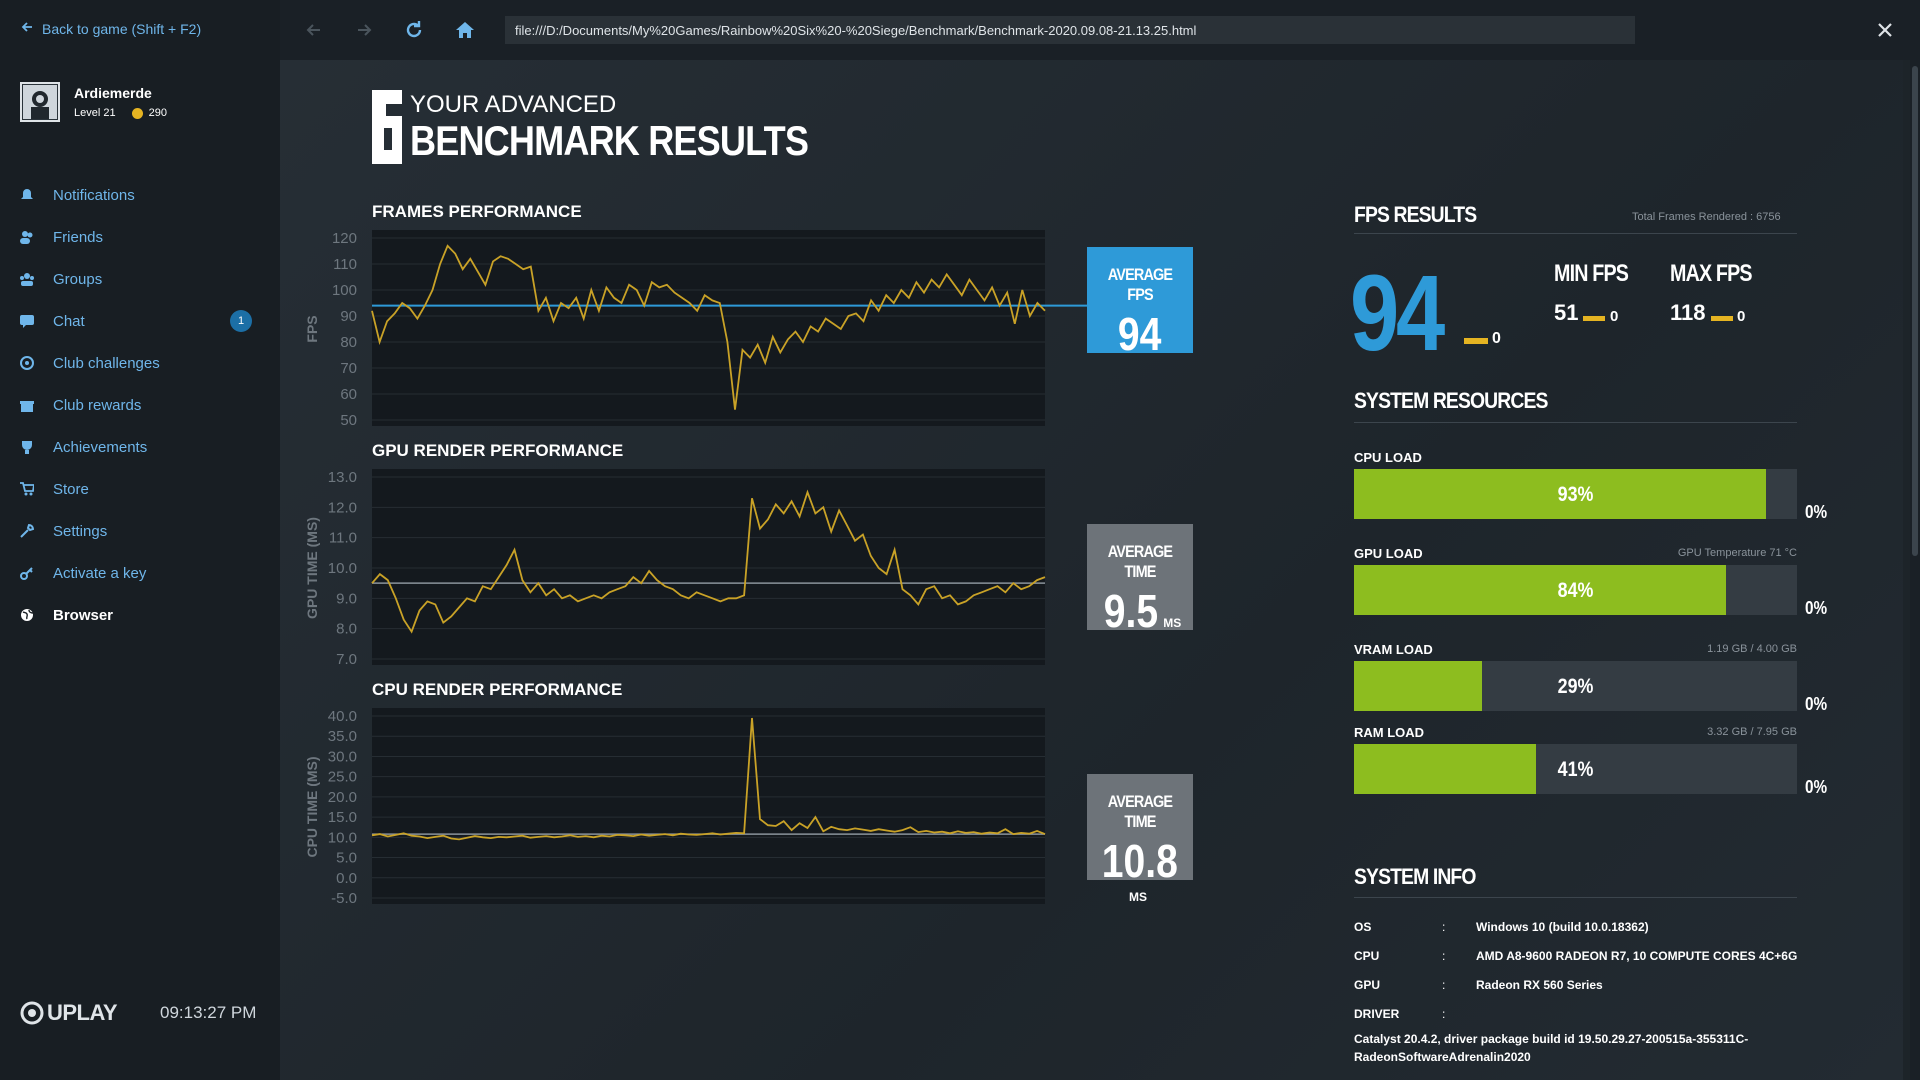 This screenshot has width=1920, height=1080. I want to click on sidebar-item-label: Groups, so click(78, 279).